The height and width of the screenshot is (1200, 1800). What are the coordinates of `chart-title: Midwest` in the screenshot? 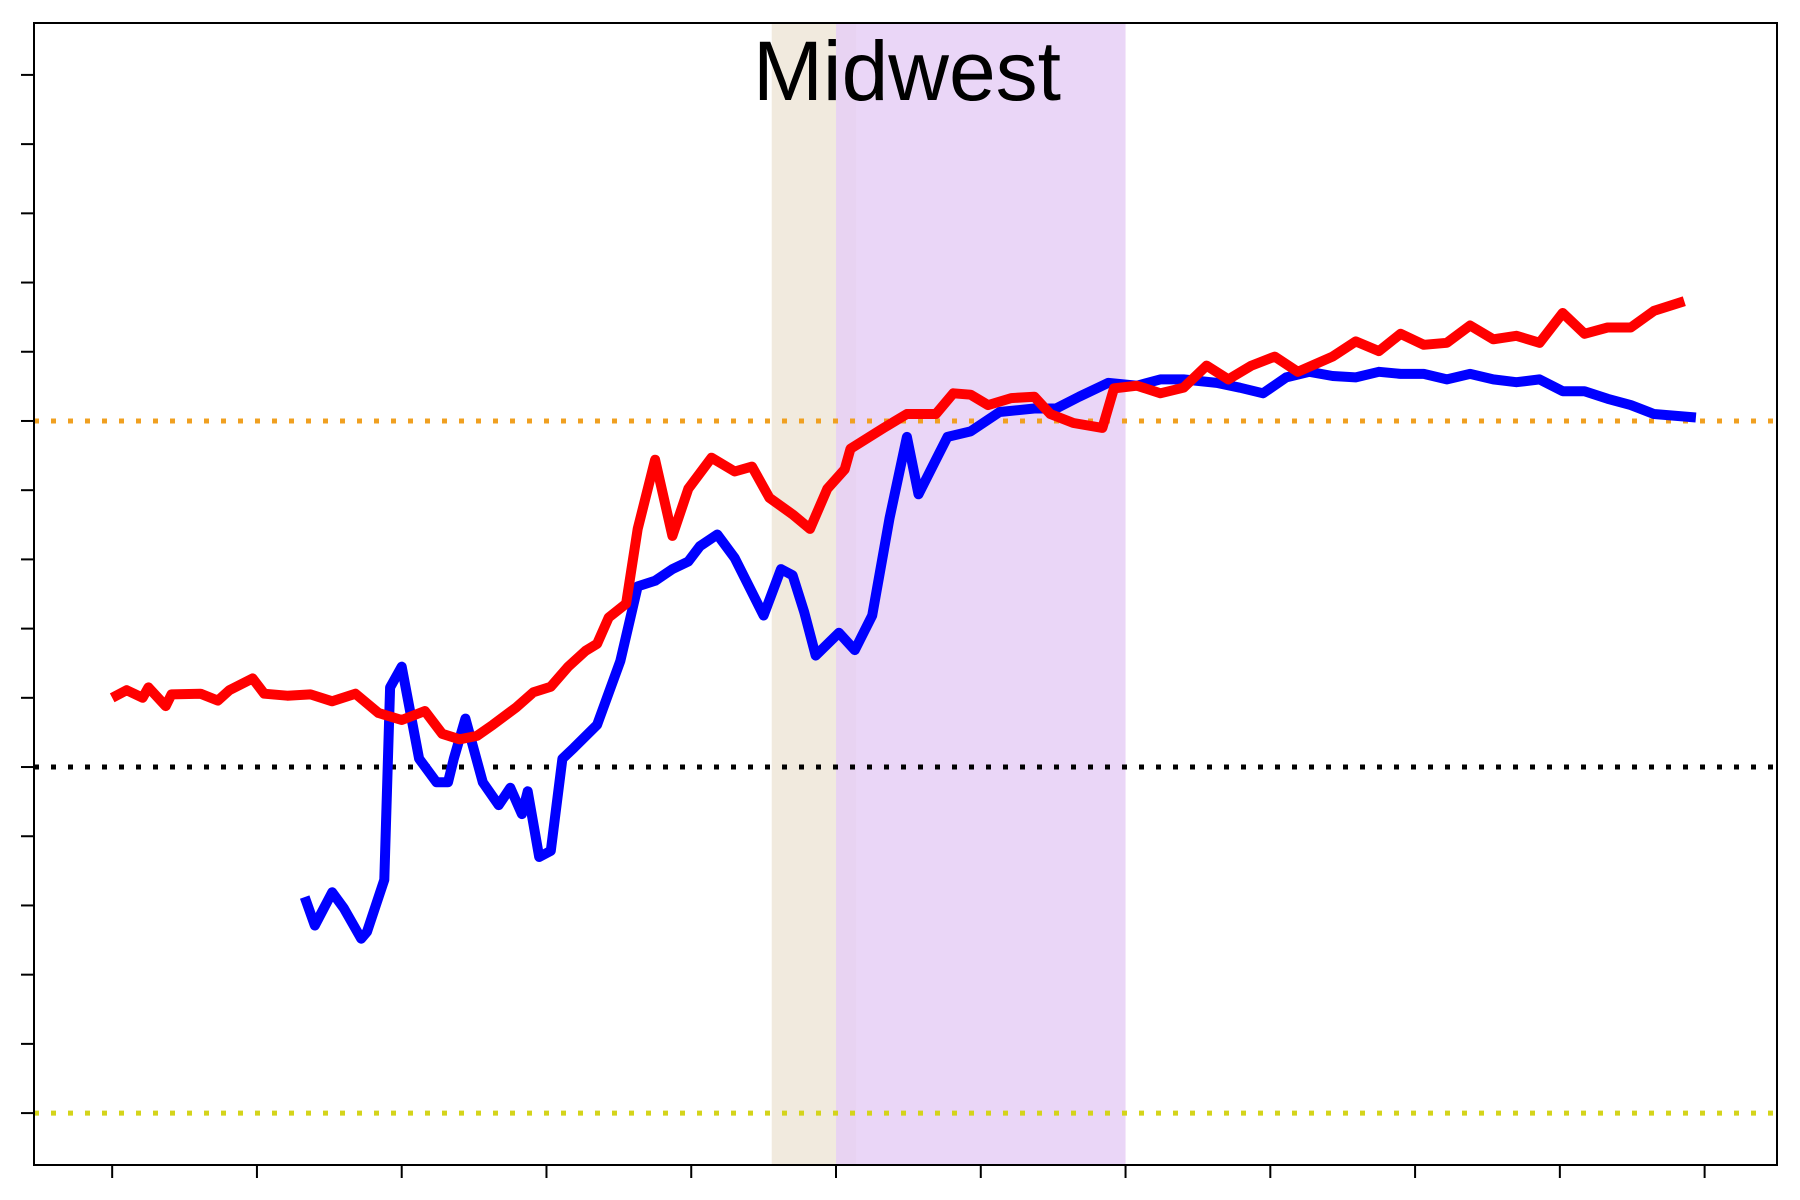 It's located at (907, 71).